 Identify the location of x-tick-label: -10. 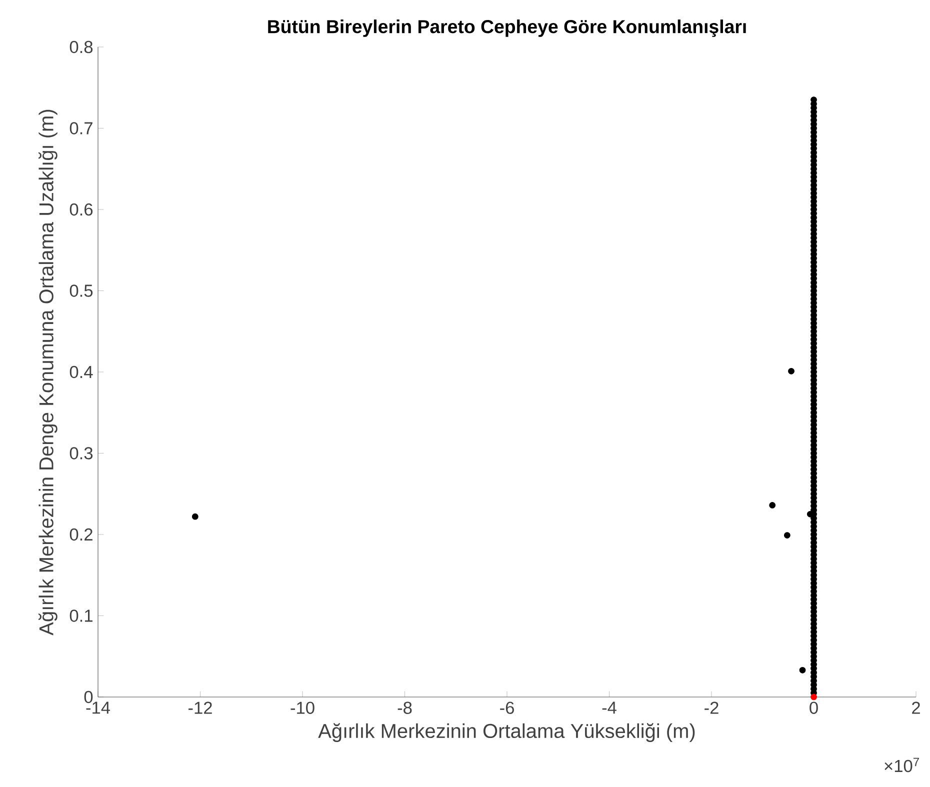
(302, 708).